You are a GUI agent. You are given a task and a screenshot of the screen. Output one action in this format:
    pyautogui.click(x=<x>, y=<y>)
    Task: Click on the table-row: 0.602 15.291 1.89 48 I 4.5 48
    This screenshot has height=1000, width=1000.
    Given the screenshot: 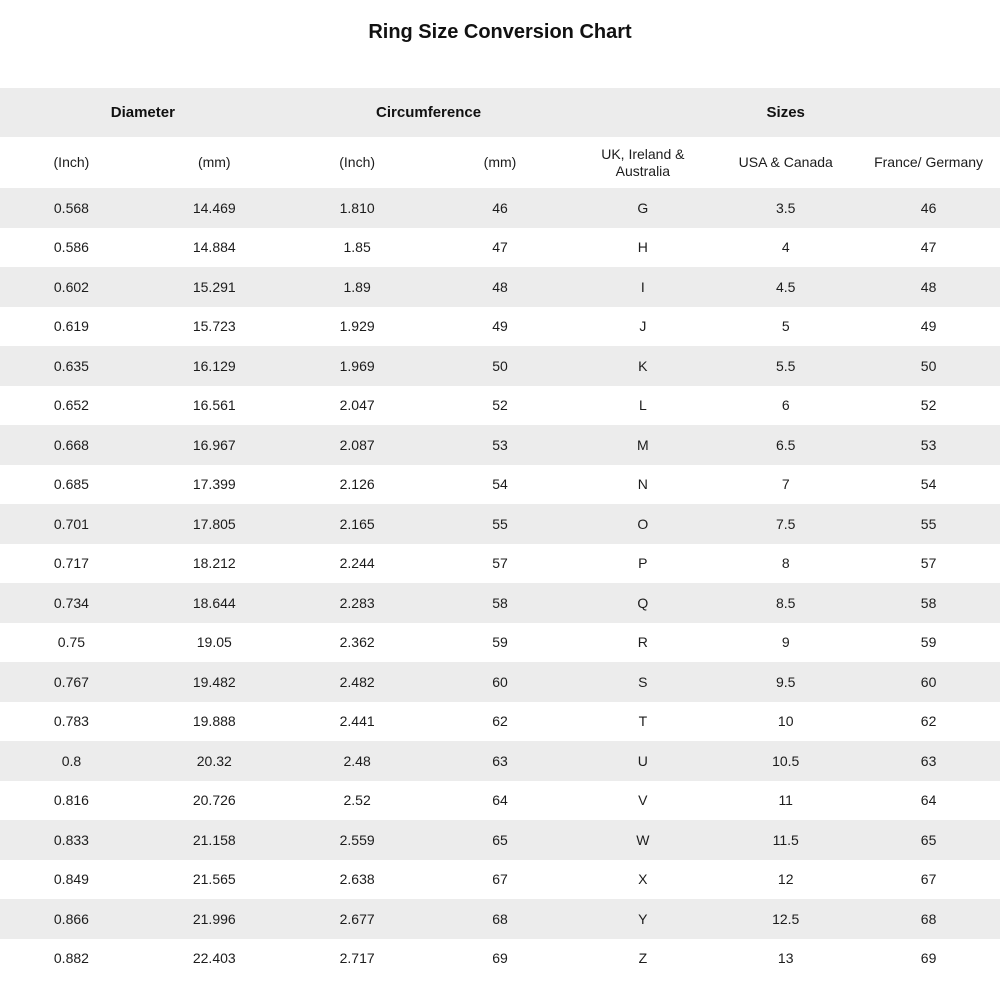 What is the action you would take?
    pyautogui.click(x=500, y=287)
    